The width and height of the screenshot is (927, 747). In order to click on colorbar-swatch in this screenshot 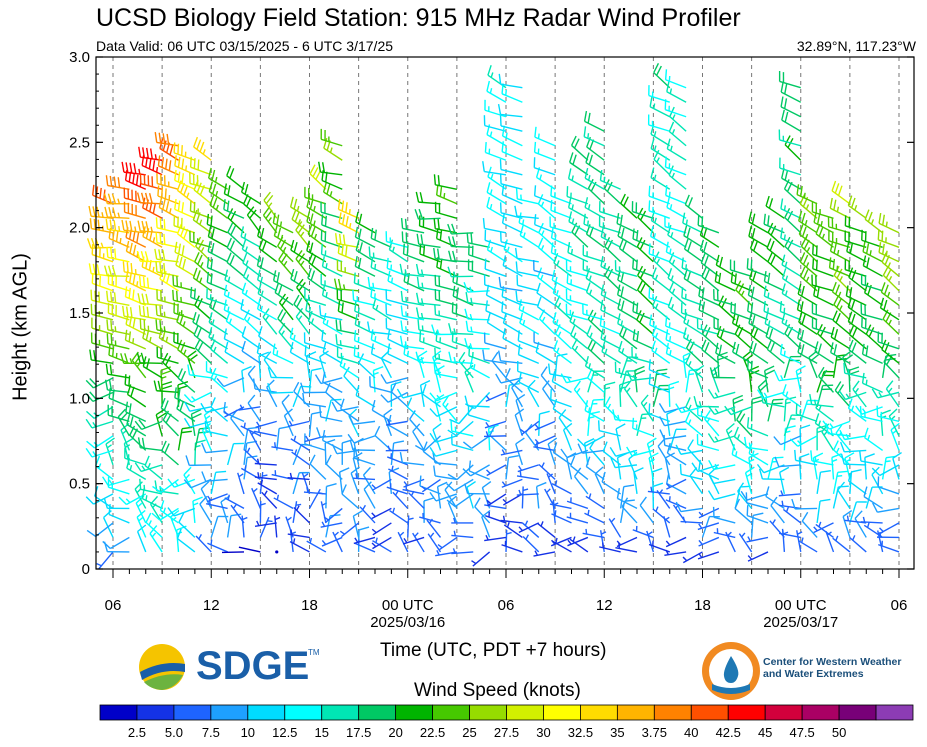, I will do `click(525, 712)`.